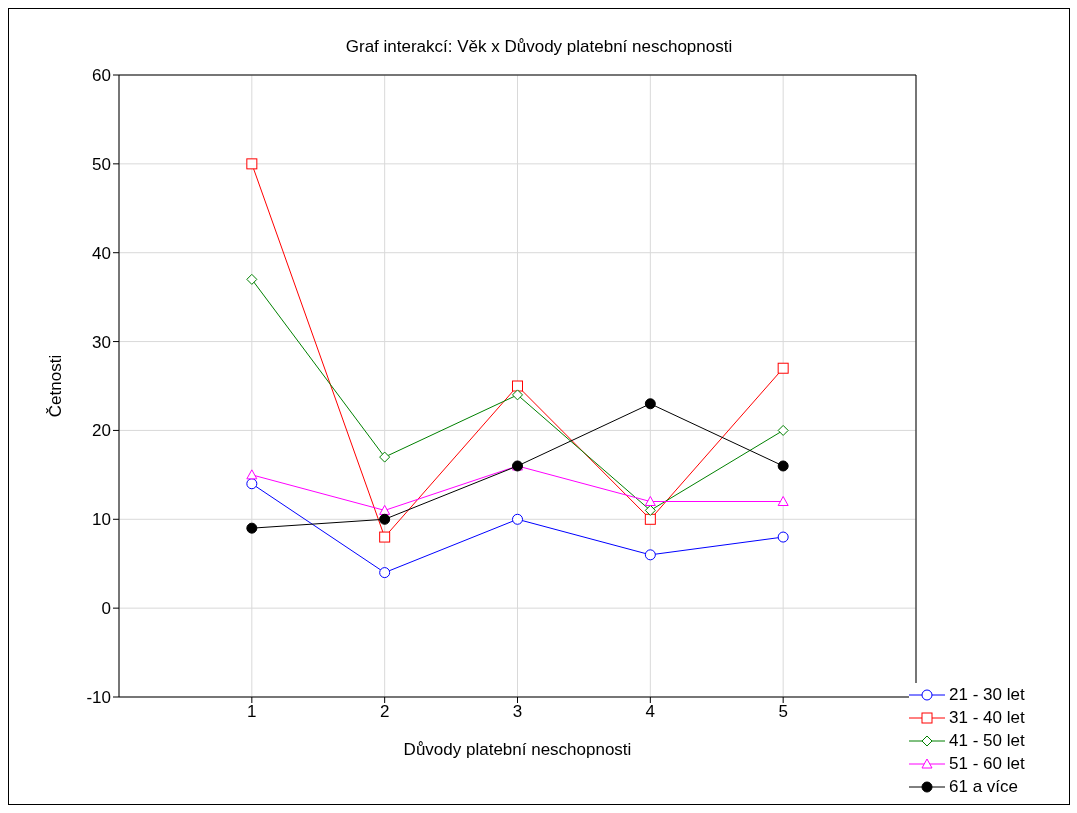 Image resolution: width=1077 pixels, height=813 pixels. Describe the element at coordinates (101, 342) in the screenshot. I see `y-tick-label: 30` at that location.